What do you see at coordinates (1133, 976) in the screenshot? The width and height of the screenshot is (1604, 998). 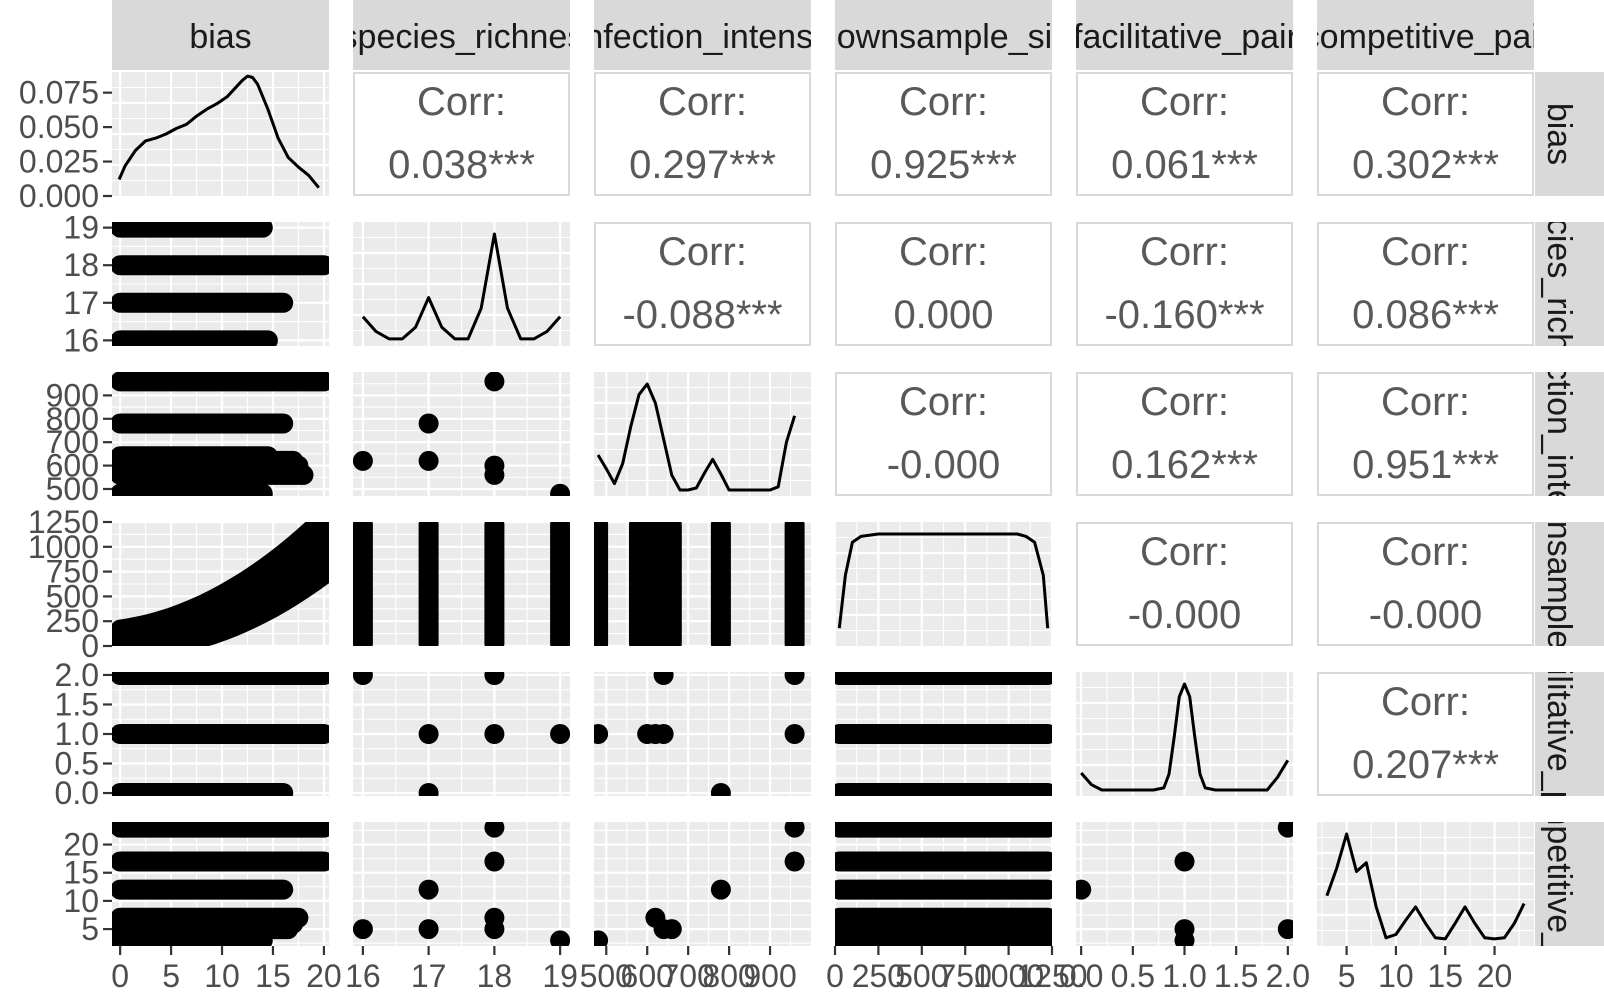 I see `x-tick-label: 0.5` at bounding box center [1133, 976].